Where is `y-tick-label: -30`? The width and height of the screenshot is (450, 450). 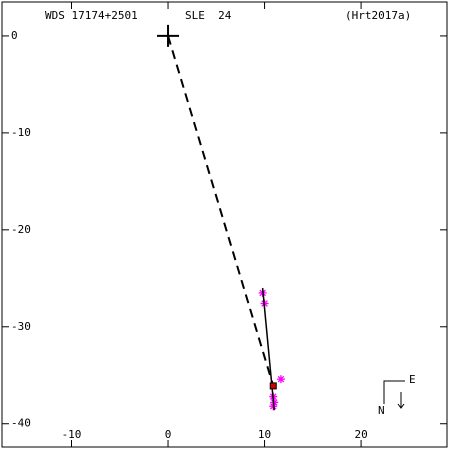
y-tick-label: -30 is located at coordinates (21, 326).